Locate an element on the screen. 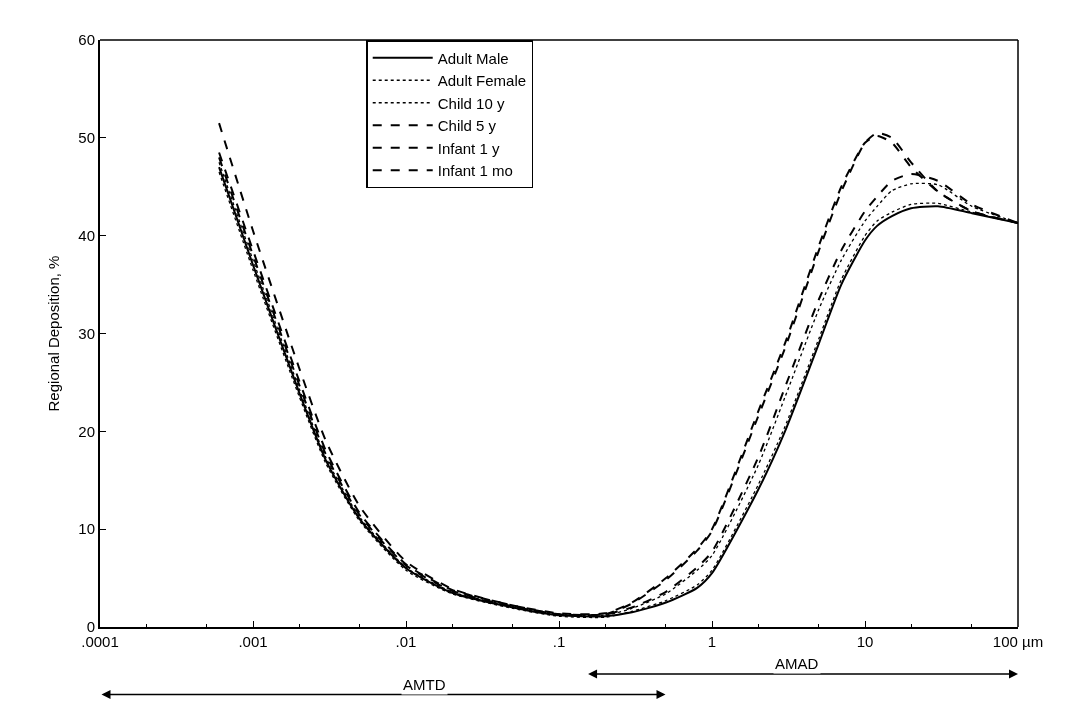  y-tick-label: 10 is located at coordinates (86, 529).